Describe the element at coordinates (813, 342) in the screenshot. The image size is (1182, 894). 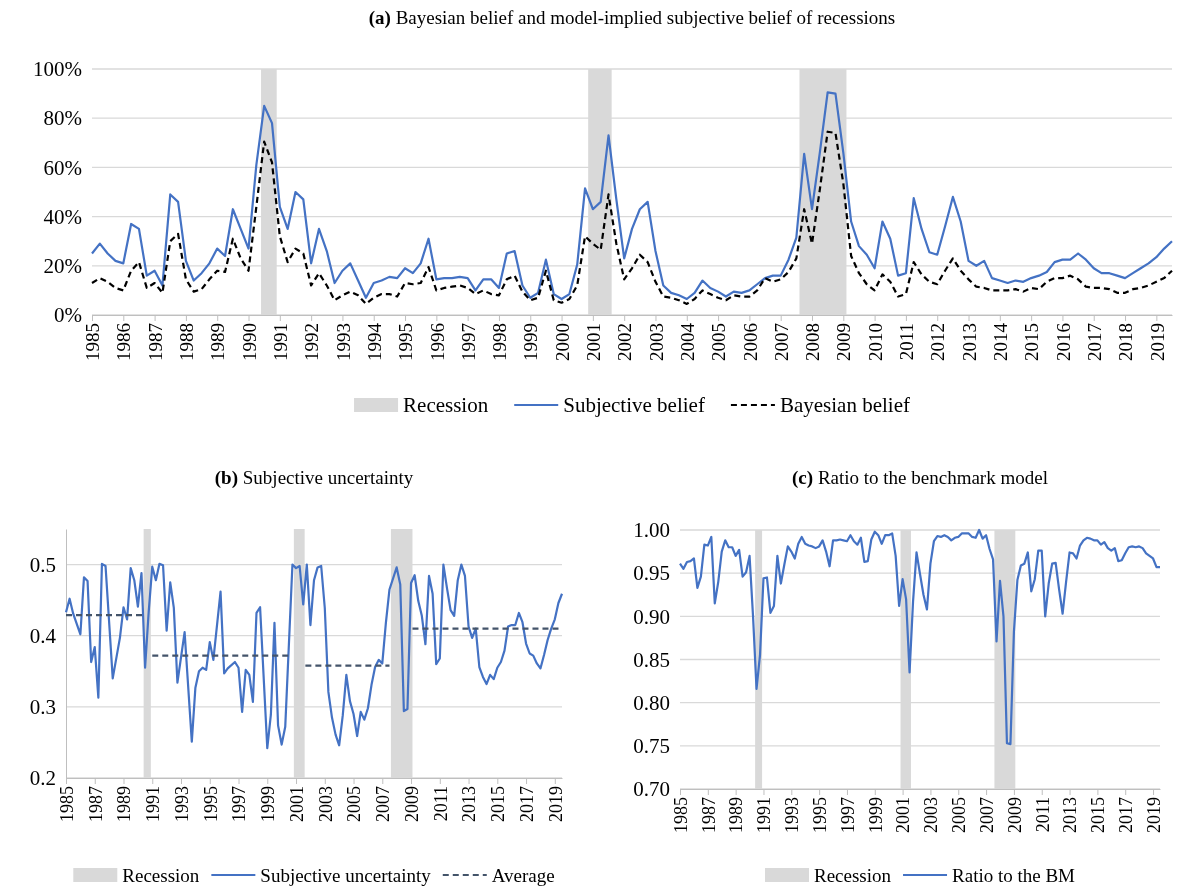
I see `x-tick-label: 2008` at that location.